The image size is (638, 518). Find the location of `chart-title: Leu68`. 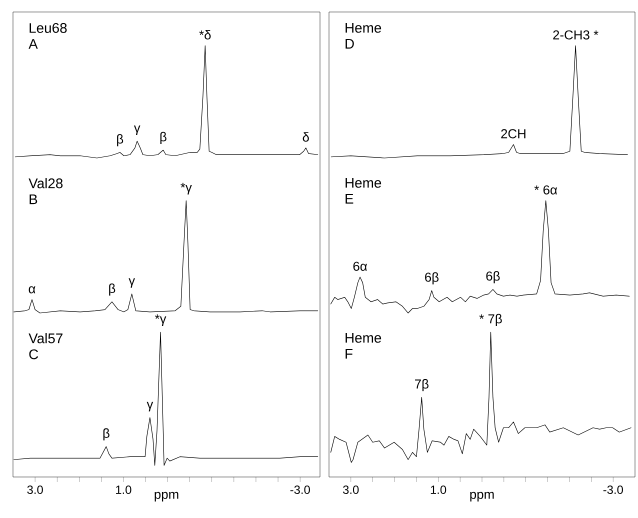

chart-title: Leu68 is located at coordinates (48, 28).